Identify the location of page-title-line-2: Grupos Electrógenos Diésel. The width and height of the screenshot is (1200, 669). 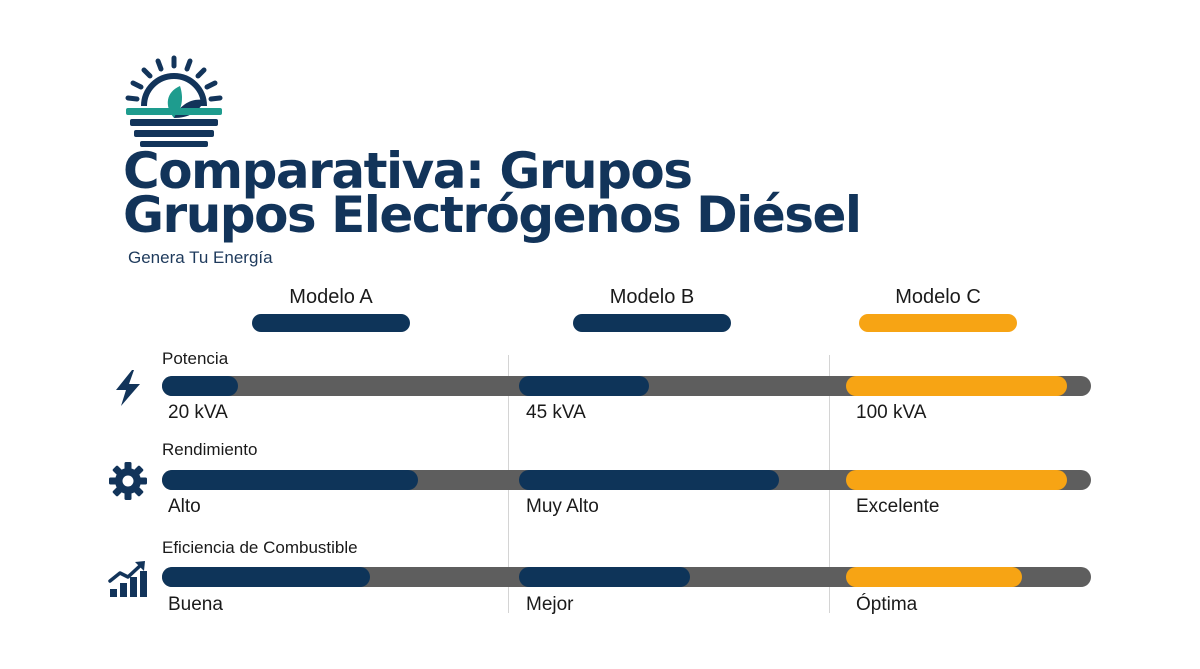
(492, 215).